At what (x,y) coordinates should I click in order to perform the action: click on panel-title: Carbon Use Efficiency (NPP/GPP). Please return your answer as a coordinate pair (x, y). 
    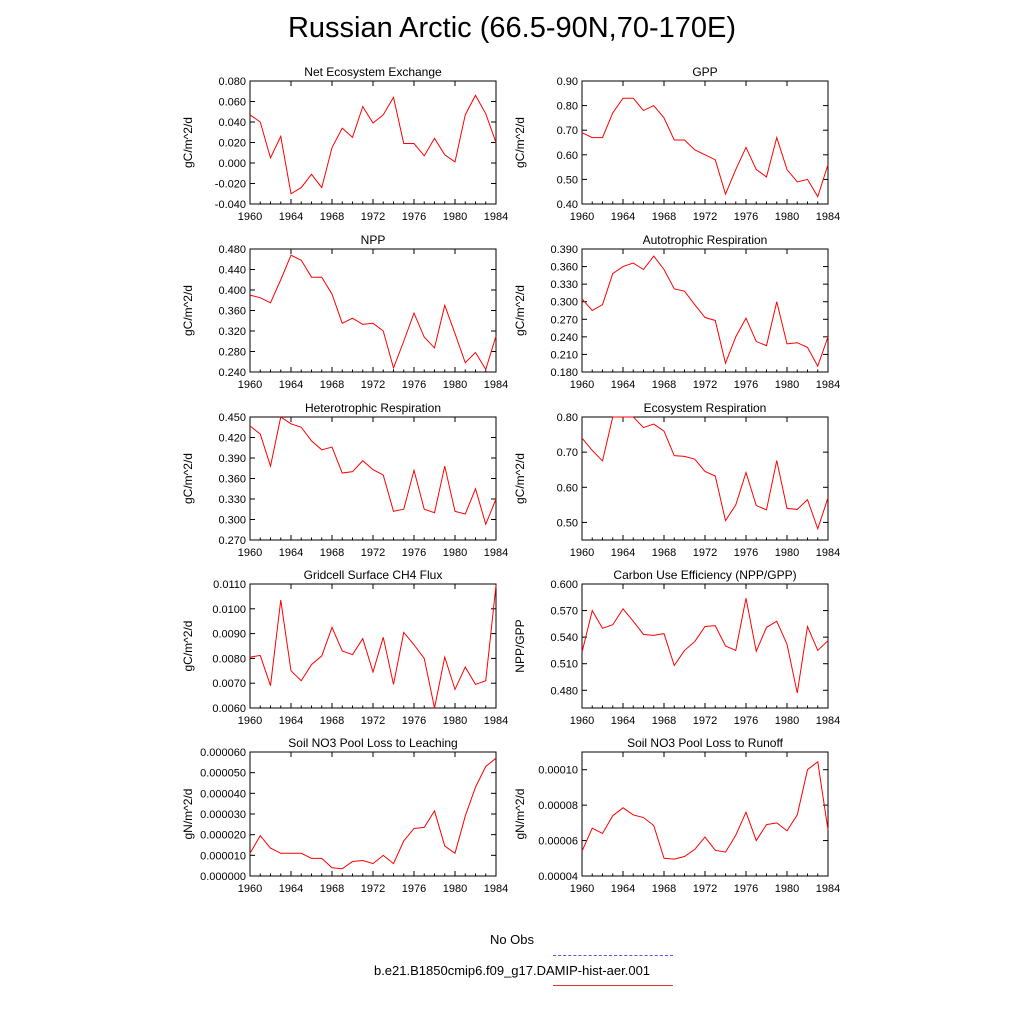
    Looking at the image, I should click on (704, 575).